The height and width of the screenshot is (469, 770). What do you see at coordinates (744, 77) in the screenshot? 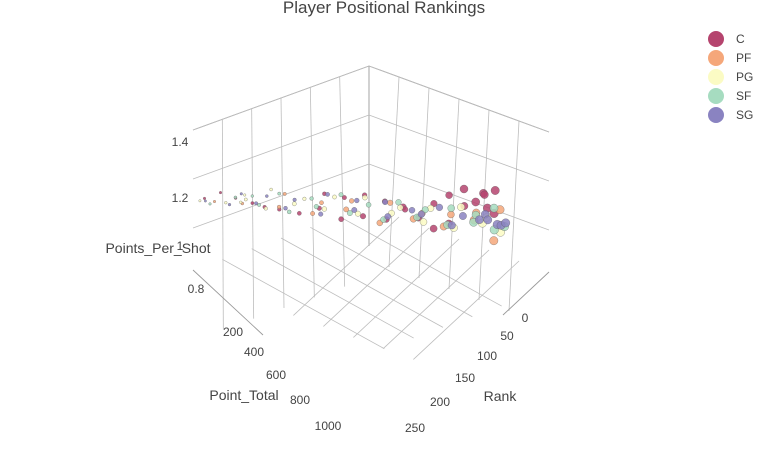
I see `legend-label: PG` at bounding box center [744, 77].